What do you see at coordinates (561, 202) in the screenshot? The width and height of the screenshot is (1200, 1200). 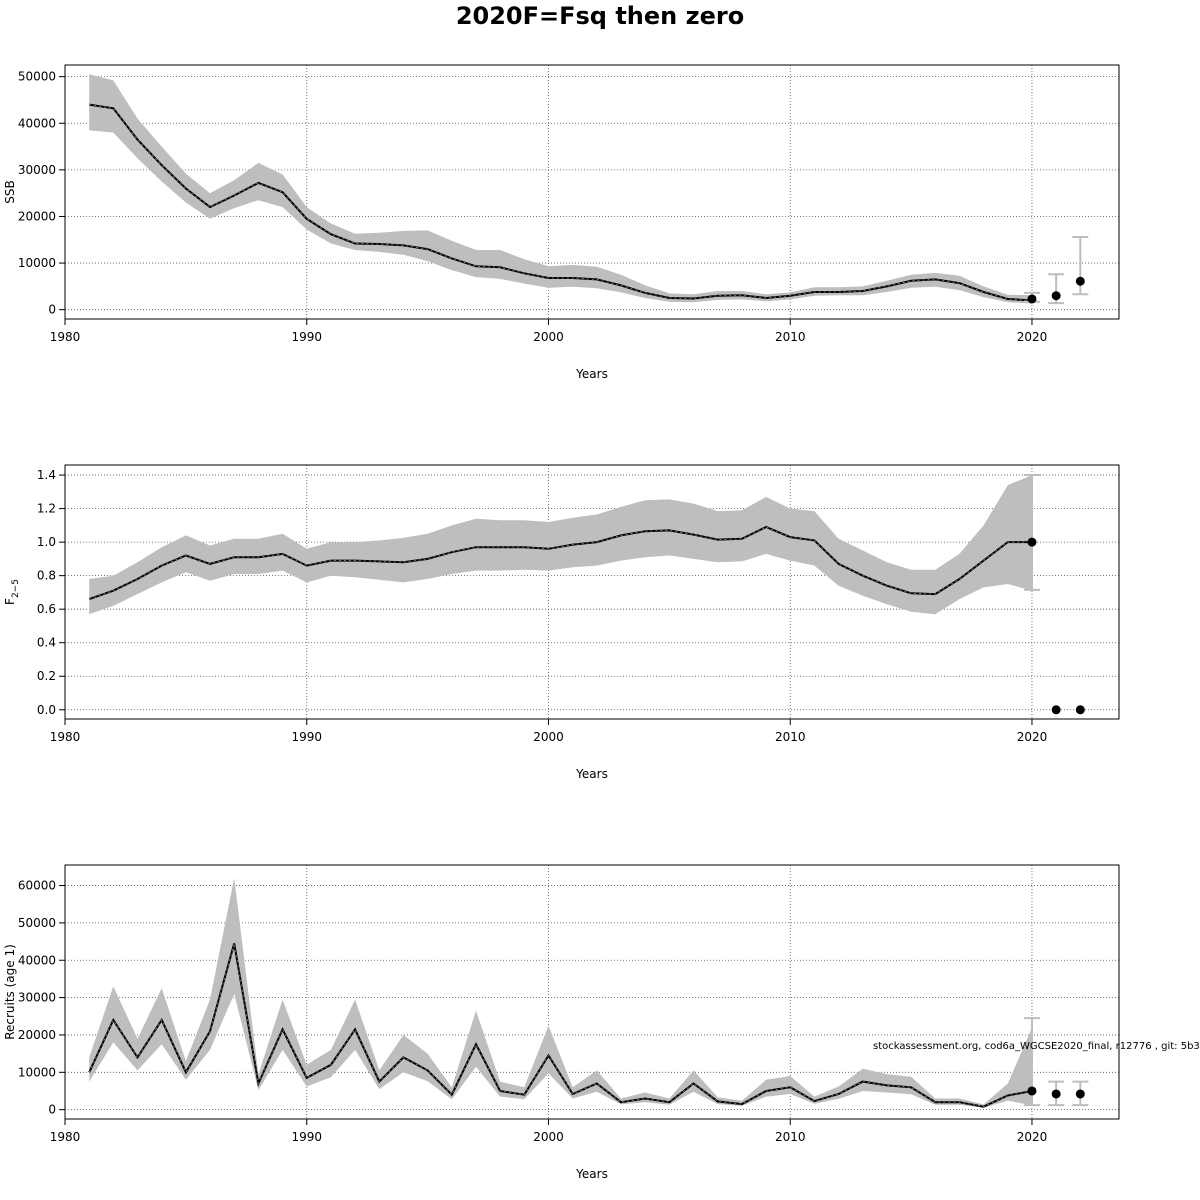 I see `estimate-line-dash` at bounding box center [561, 202].